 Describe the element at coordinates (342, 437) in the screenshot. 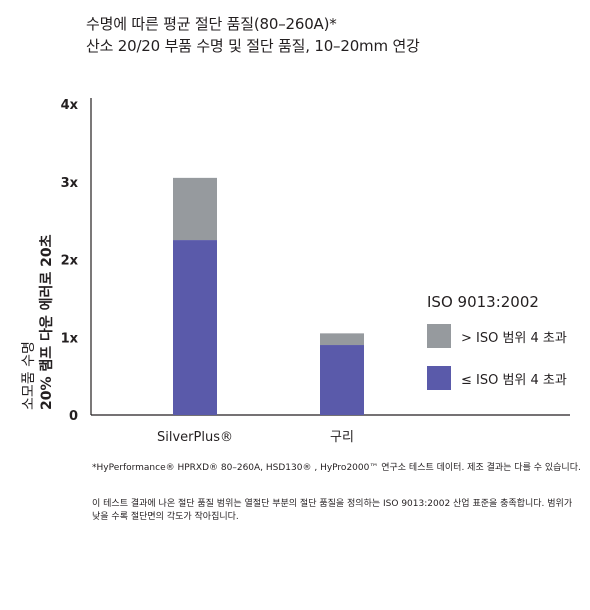

I see `x-tick-label: 구리` at that location.